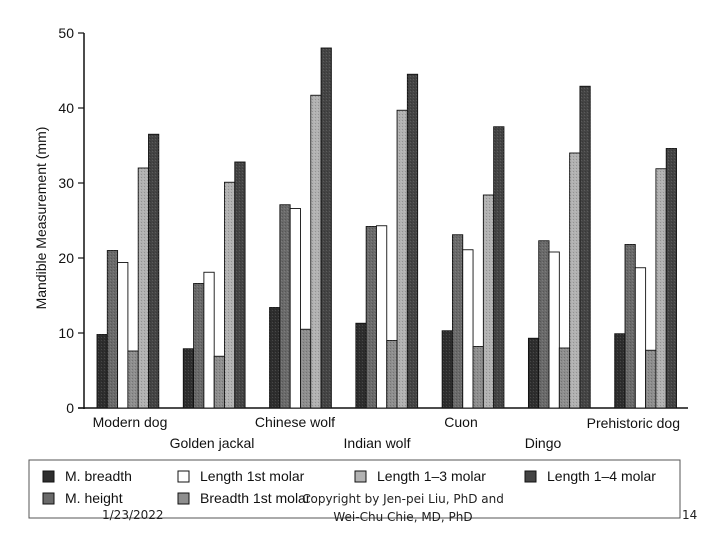 The image size is (720, 540). Describe the element at coordinates (209, 340) in the screenshot. I see `bar-length-1st-molar-golden-jackal` at that location.